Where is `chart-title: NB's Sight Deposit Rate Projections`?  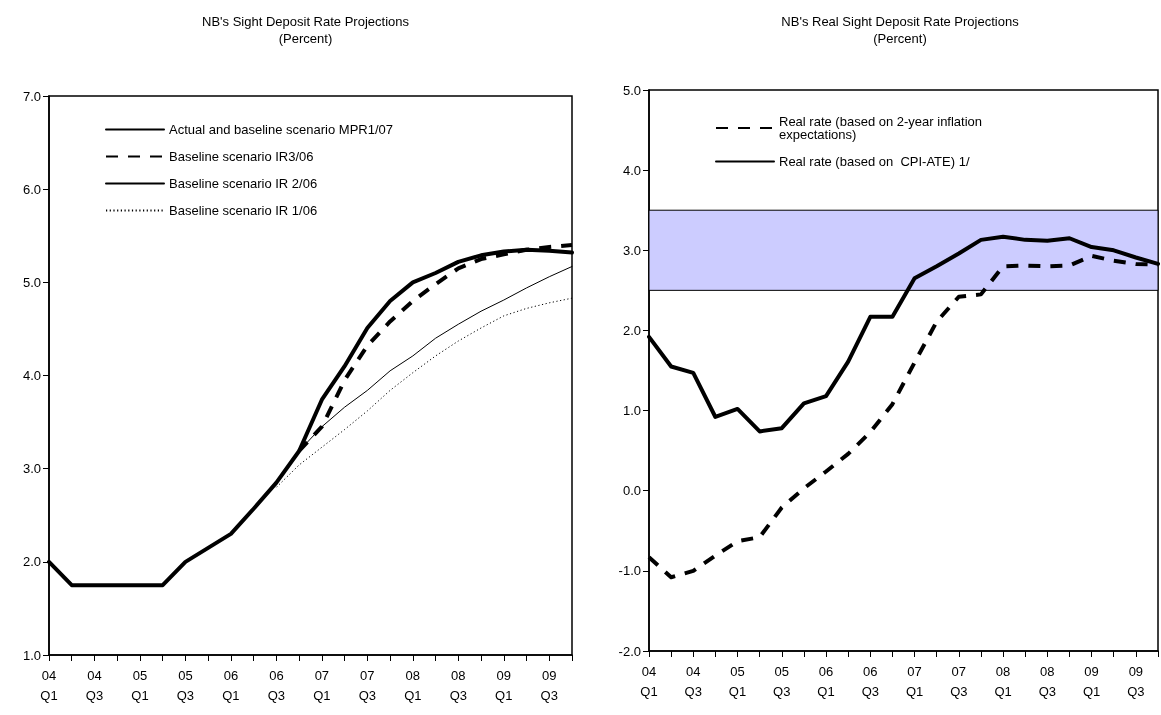 chart-title: NB's Sight Deposit Rate Projections is located at coordinates (306, 21).